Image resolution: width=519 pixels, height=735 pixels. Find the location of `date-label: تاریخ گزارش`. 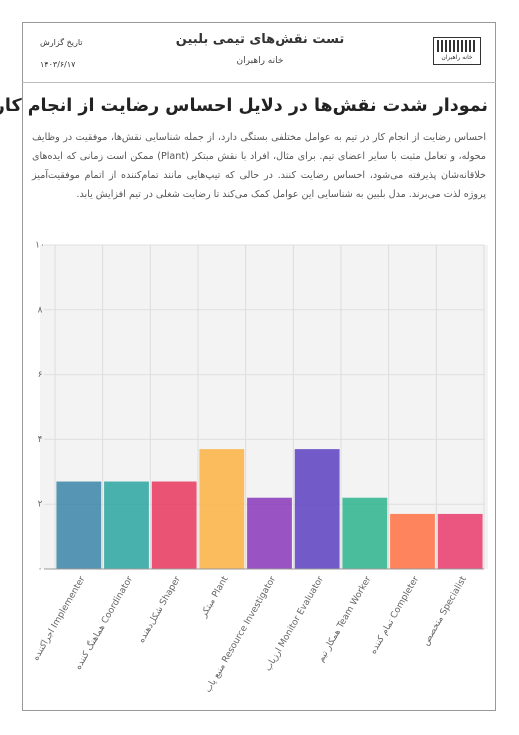

date-label: تاریخ گزارش is located at coordinates (61, 42).